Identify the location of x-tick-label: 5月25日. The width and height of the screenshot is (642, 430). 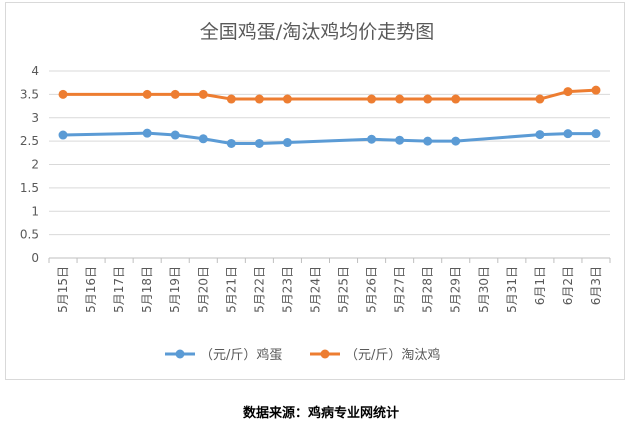
(344, 289).